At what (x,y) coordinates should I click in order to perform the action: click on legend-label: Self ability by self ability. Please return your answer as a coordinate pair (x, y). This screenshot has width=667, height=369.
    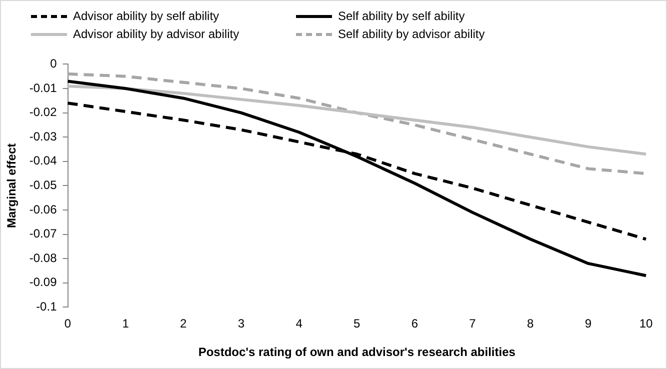
    Looking at the image, I should click on (401, 16).